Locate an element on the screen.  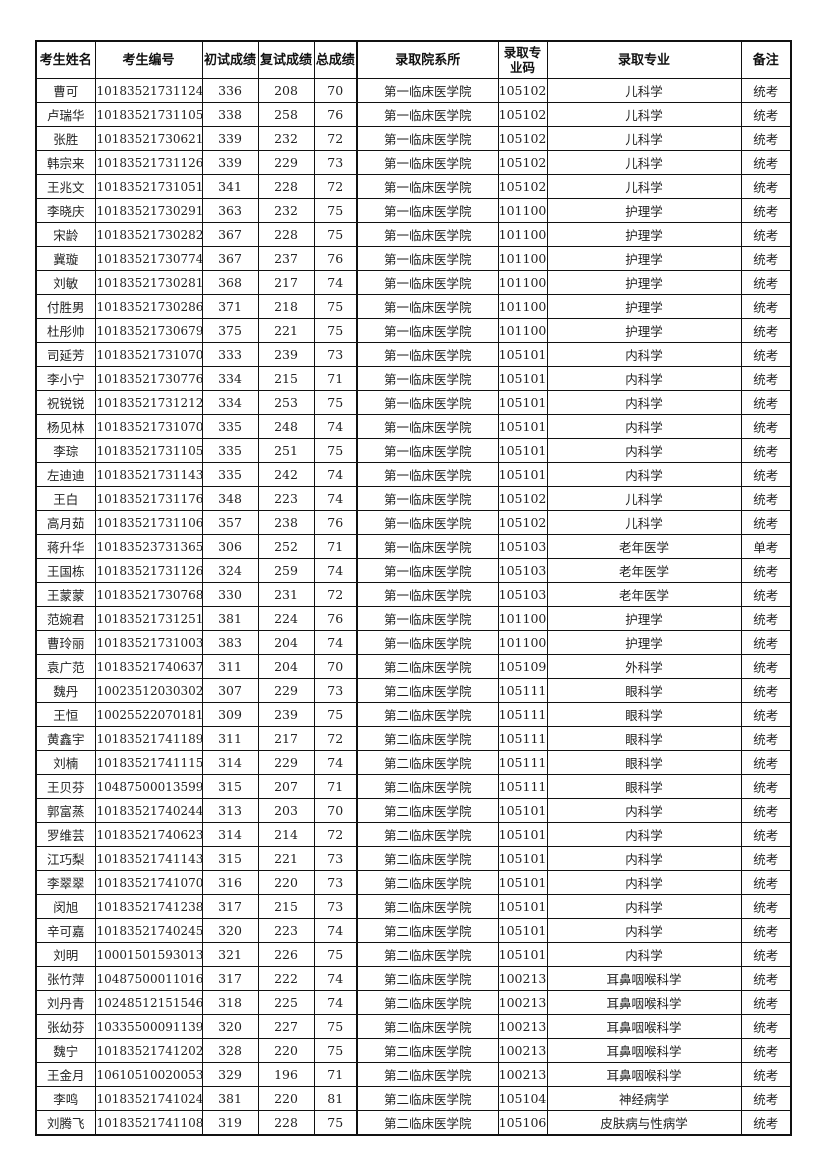
cell-retest-score: 229 is located at coordinates (286, 762).